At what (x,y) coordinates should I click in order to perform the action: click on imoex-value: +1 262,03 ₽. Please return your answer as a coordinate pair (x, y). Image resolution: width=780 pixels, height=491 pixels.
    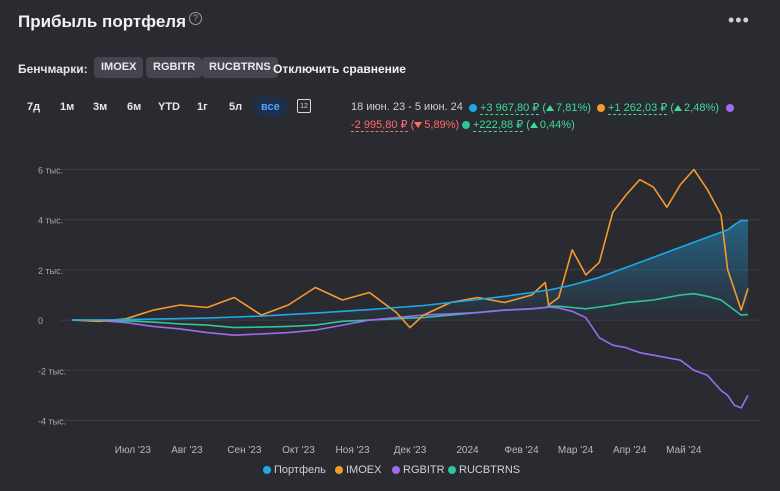
    Looking at the image, I should click on (638, 108).